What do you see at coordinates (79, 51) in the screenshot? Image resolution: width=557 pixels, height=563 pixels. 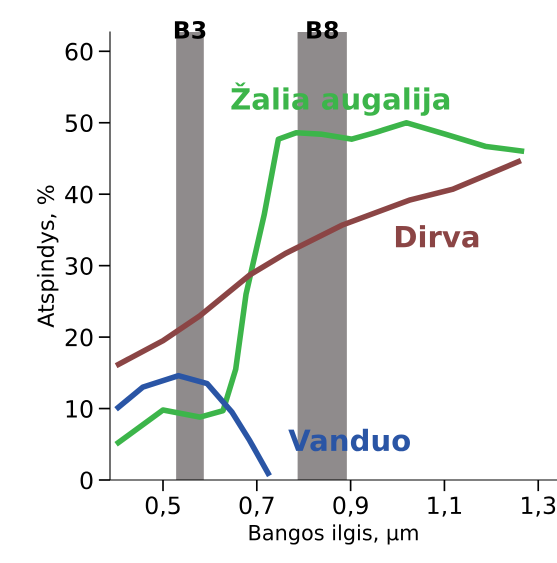 I see `y-tick-label: 60` at bounding box center [79, 51].